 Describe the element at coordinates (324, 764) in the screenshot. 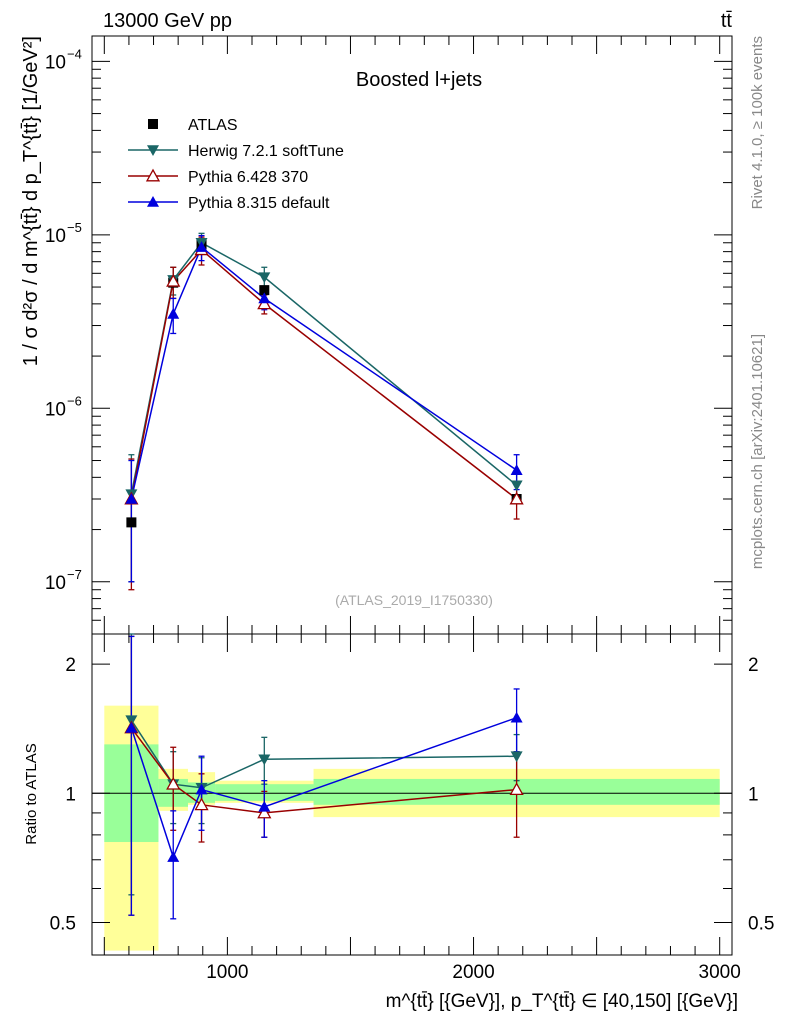

I see `ratio-series-herwig-7-2-1-softtune` at that location.